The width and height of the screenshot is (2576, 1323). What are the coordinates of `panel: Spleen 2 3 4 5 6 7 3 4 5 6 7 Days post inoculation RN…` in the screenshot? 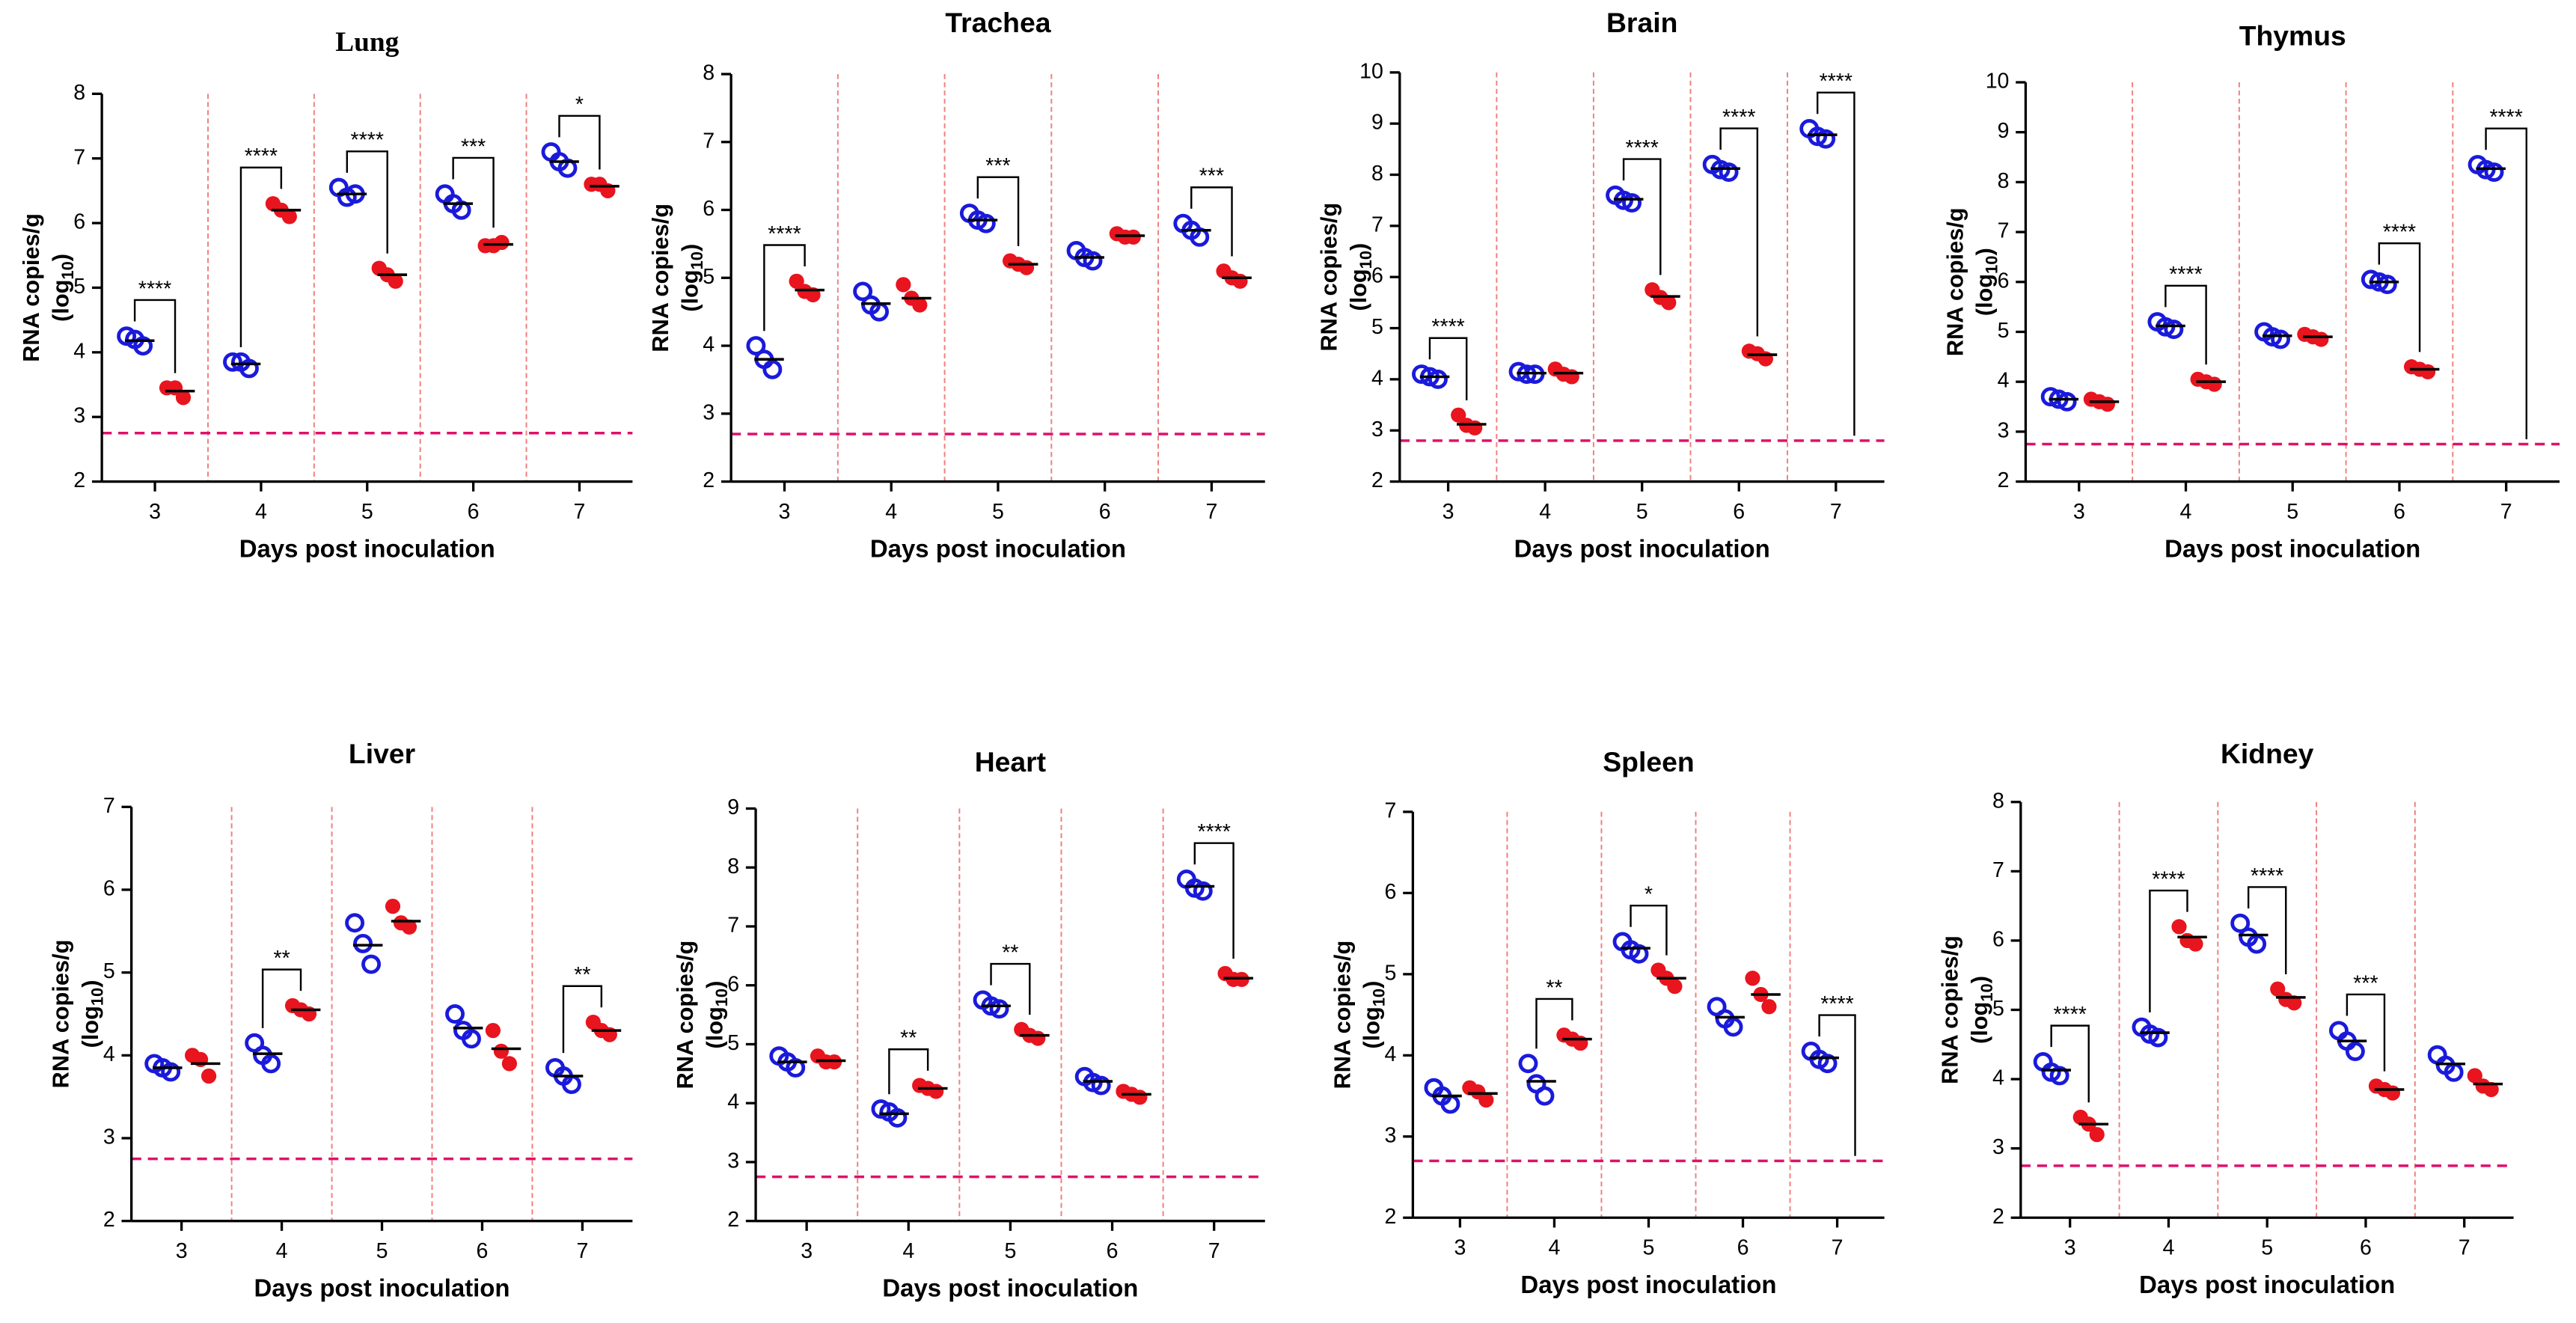 It's located at (1607, 1022).